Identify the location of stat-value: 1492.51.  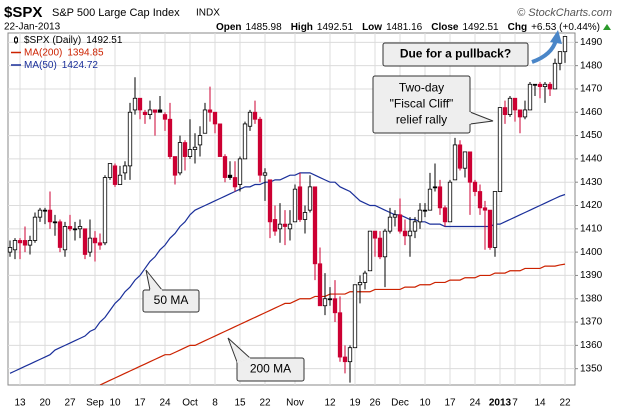
(335, 27).